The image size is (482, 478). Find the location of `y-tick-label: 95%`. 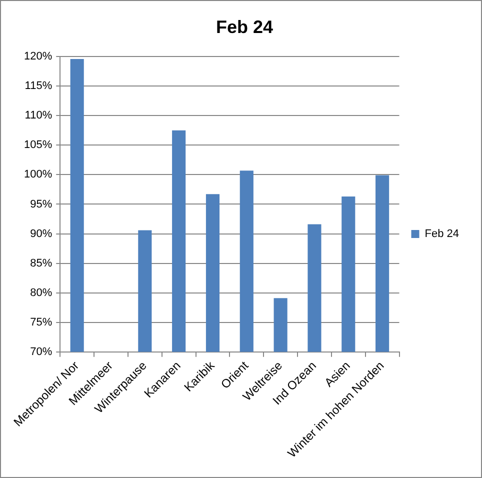

y-tick-label: 95% is located at coordinates (41, 204).